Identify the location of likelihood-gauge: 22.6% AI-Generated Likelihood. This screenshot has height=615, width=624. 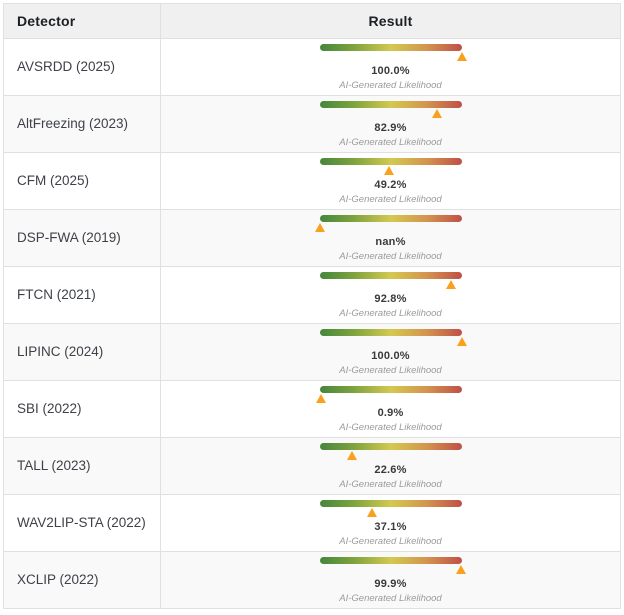
(390, 466).